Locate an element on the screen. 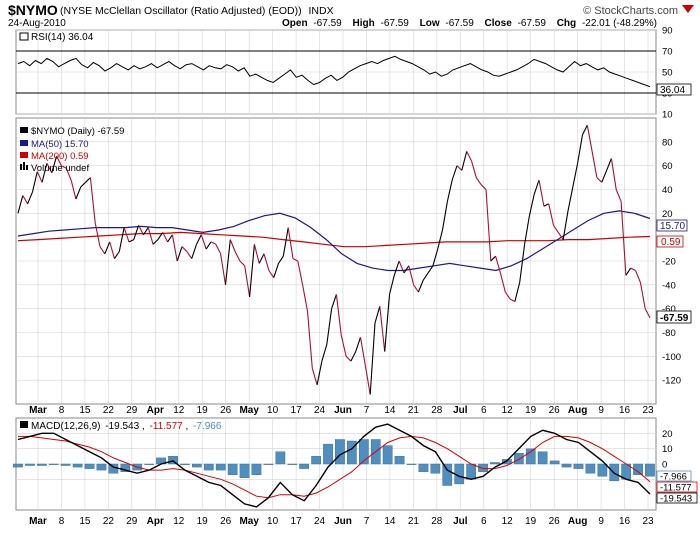  x-axis-label: 23 is located at coordinates (648, 521).